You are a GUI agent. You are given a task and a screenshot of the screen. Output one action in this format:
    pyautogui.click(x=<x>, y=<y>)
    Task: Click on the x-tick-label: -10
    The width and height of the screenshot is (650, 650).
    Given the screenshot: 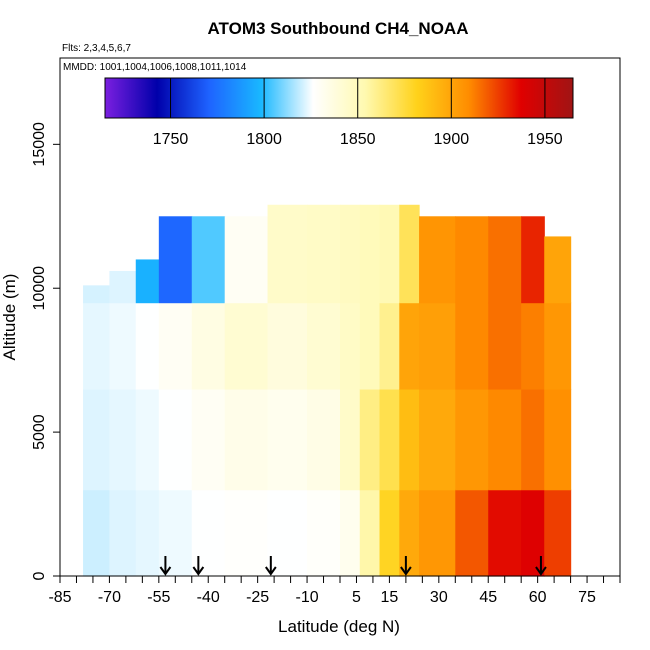 What is the action you would take?
    pyautogui.click(x=306, y=597)
    